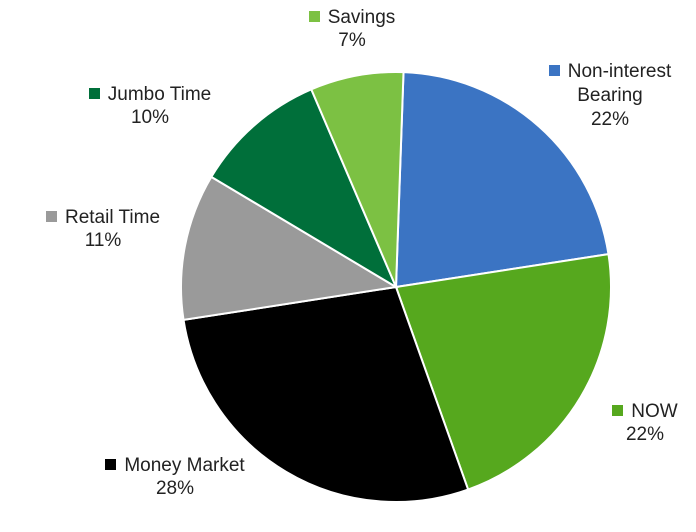 Image resolution: width=696 pixels, height=532 pixels. What do you see at coordinates (150, 106) in the screenshot?
I see `slice-label: Jumbo Time 10%` at bounding box center [150, 106].